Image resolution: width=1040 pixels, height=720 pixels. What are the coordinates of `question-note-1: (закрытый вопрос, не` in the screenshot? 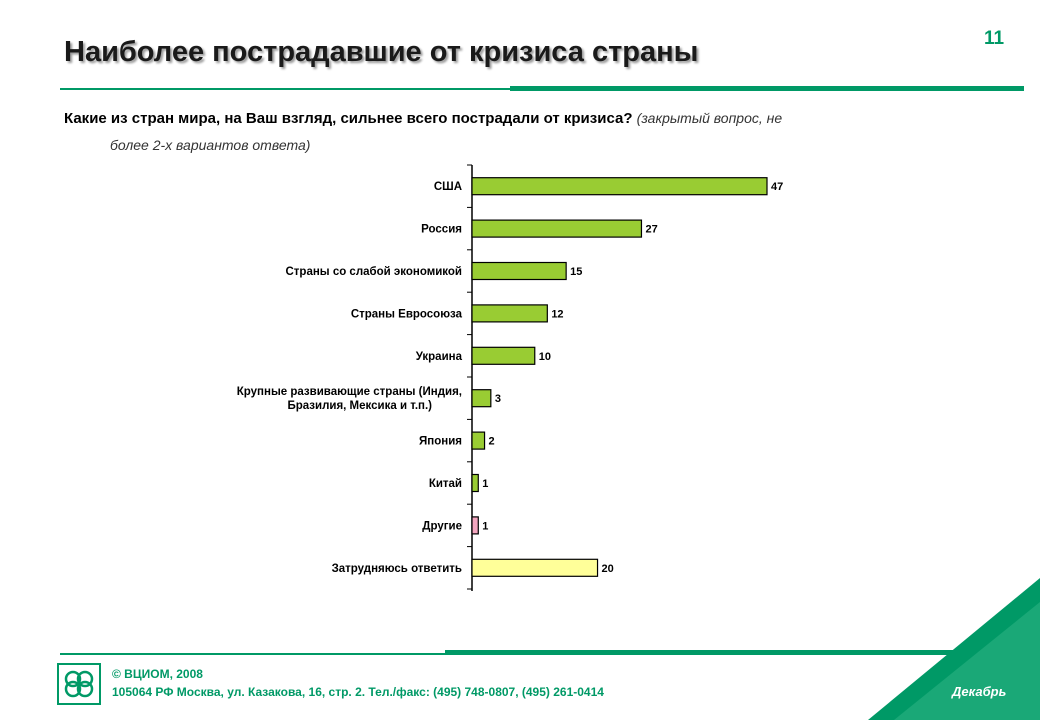 It's located at (709, 118).